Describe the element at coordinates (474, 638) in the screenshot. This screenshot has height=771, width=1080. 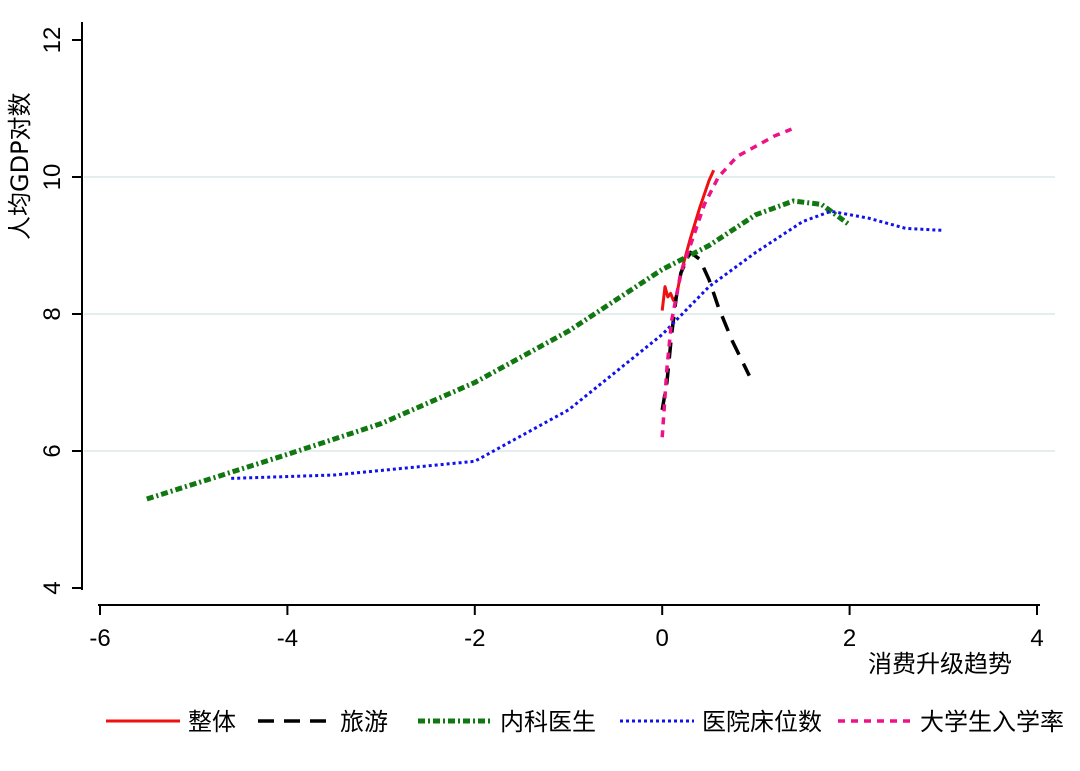
I see `x-tick-label: -2` at that location.